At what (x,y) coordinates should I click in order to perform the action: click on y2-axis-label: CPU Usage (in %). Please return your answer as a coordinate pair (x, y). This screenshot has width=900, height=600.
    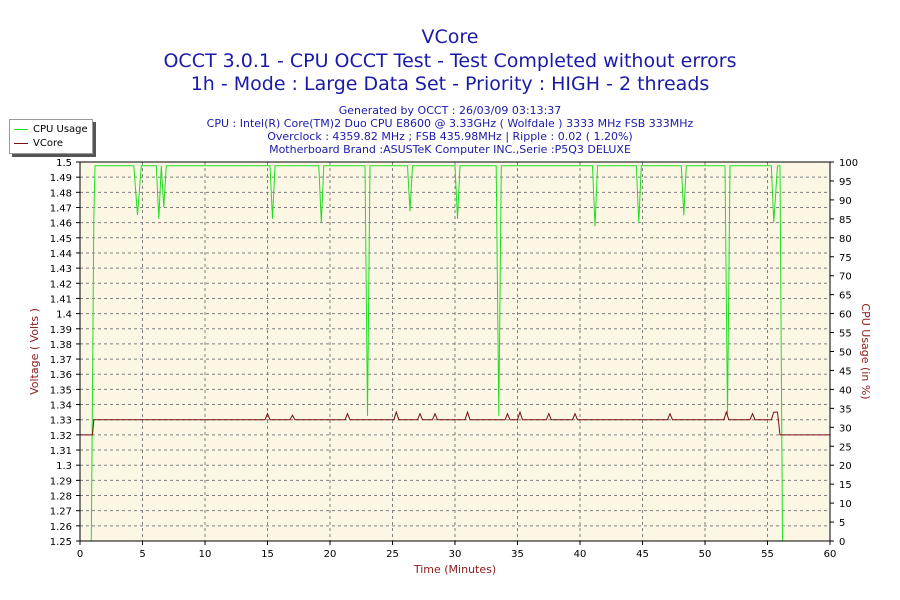
    Looking at the image, I should click on (865, 351).